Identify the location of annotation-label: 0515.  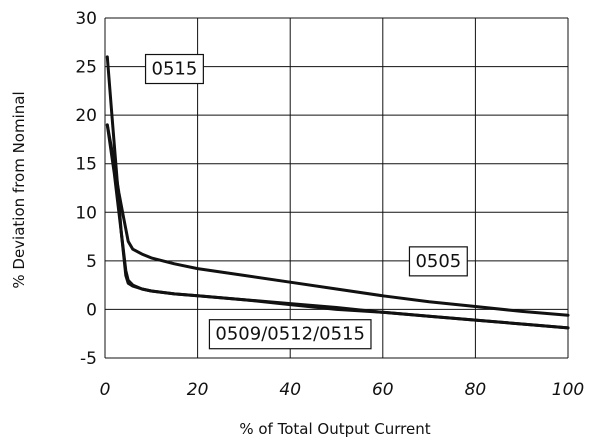
(175, 69).